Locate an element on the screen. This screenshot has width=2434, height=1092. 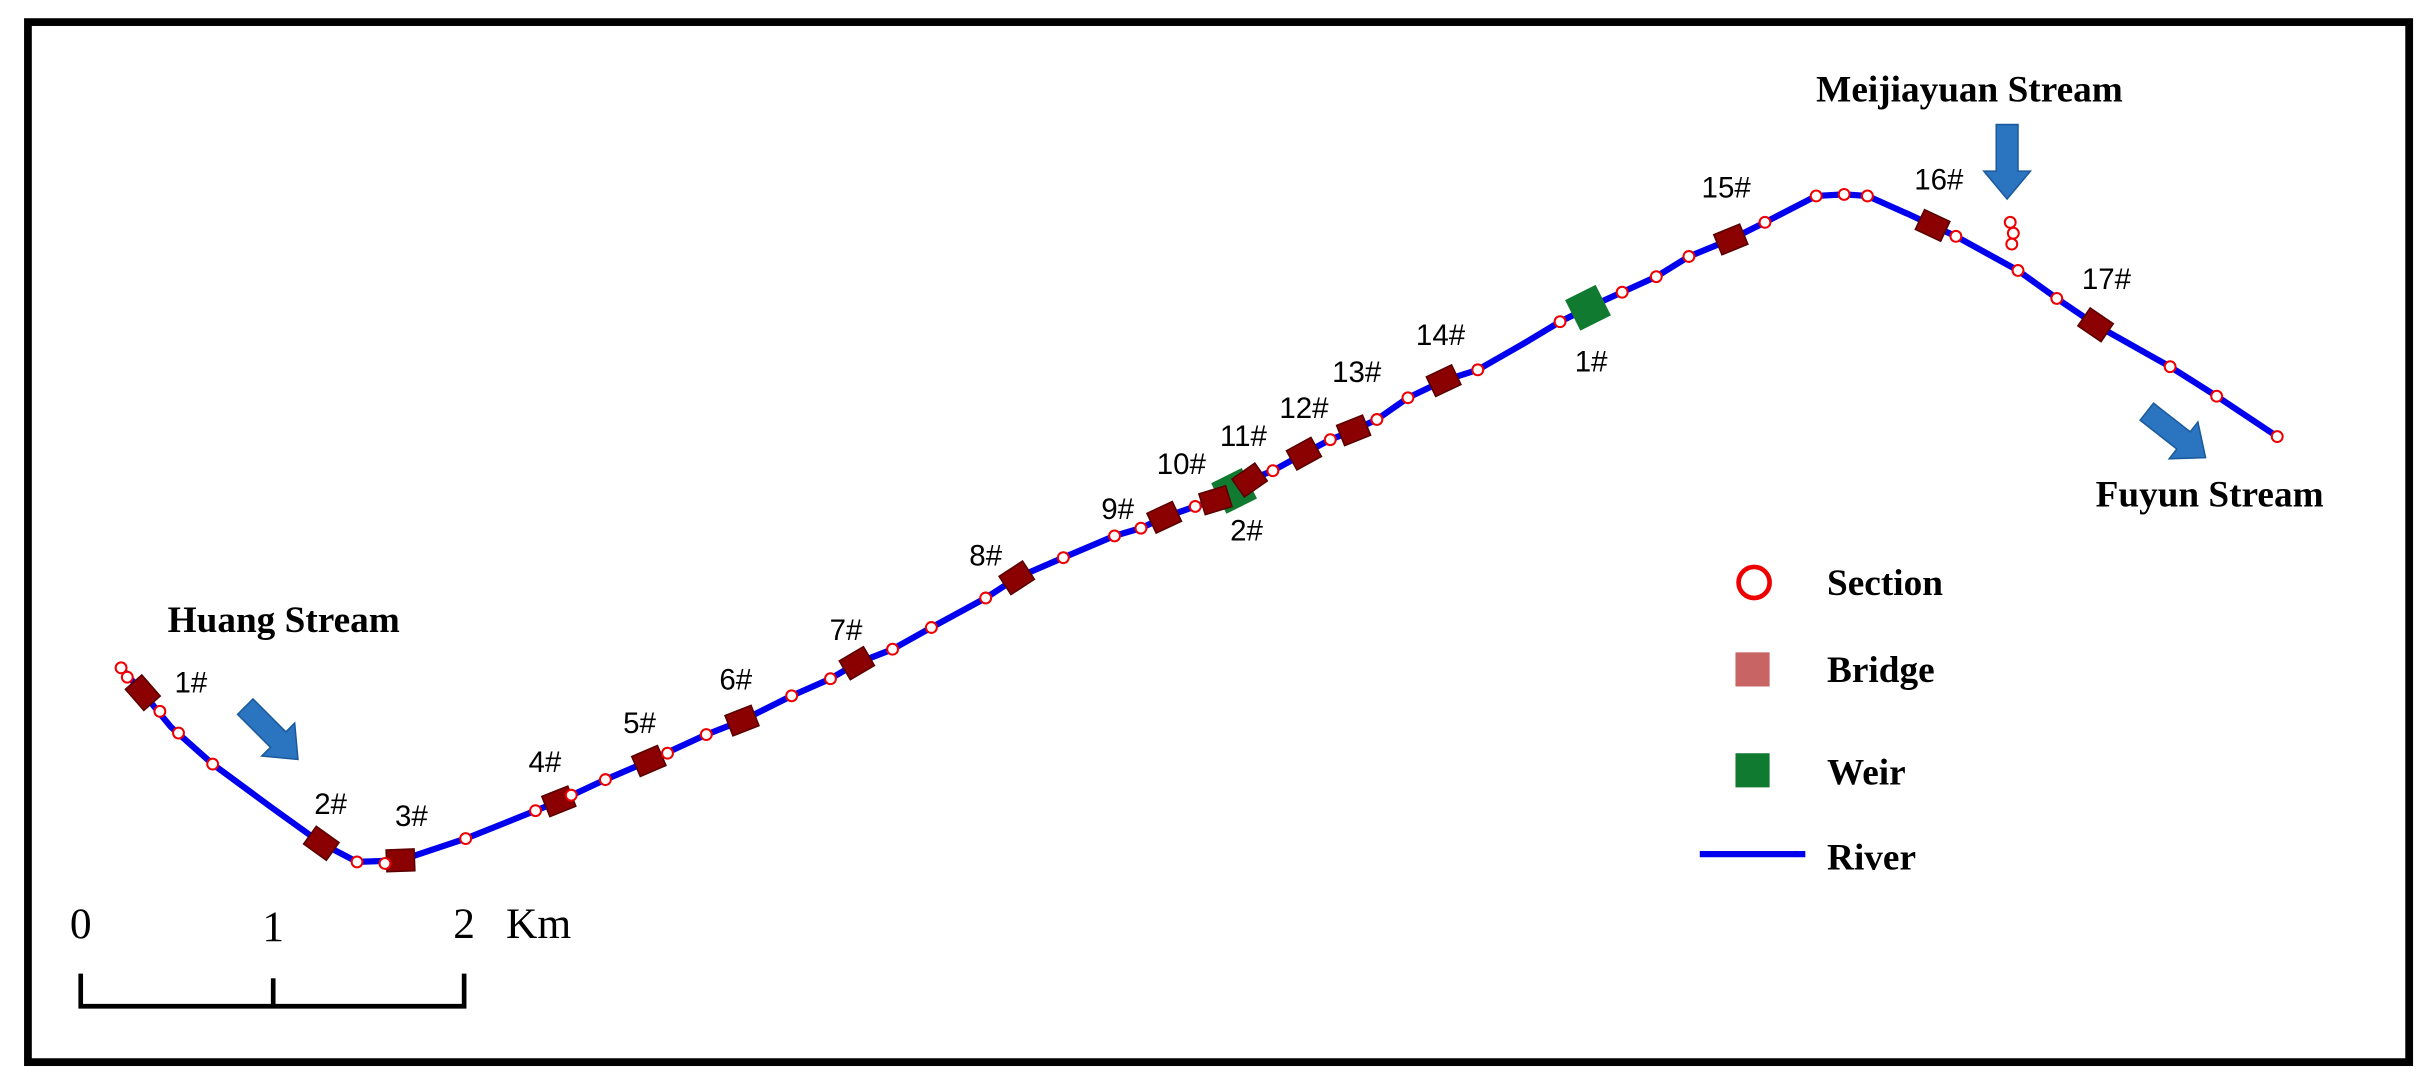
bridge-label: 8# is located at coordinates (985, 555).